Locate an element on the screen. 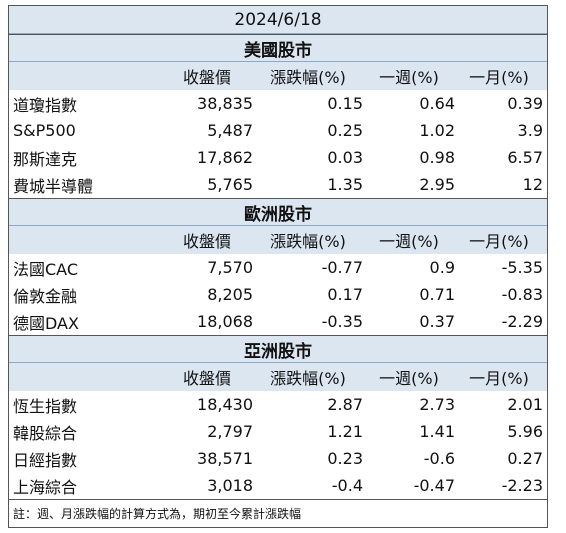 The width and height of the screenshot is (566, 533). data-row: 上海綜合 3,018 -0.4 -0.47 -2.23 is located at coordinates (278, 485).